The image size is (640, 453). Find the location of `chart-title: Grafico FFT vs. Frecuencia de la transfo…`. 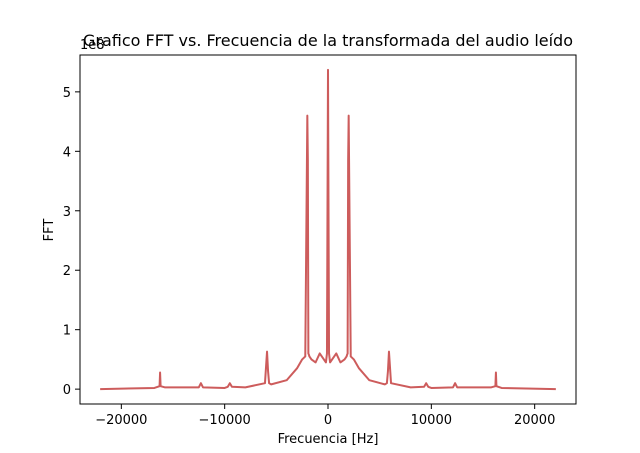

chart-title: Grafico FFT vs. Frecuencia de la transfo… is located at coordinates (328, 40).